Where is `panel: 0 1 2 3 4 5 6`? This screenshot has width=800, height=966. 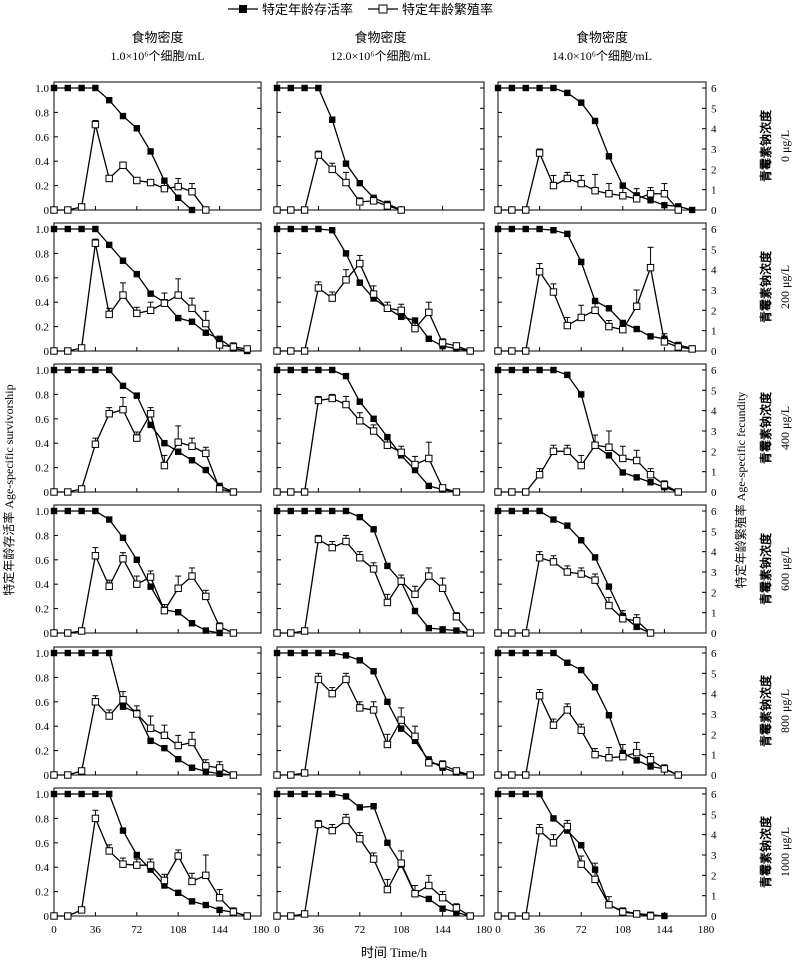 panel: 0 1 2 3 4 5 6 is located at coordinates (605, 572).